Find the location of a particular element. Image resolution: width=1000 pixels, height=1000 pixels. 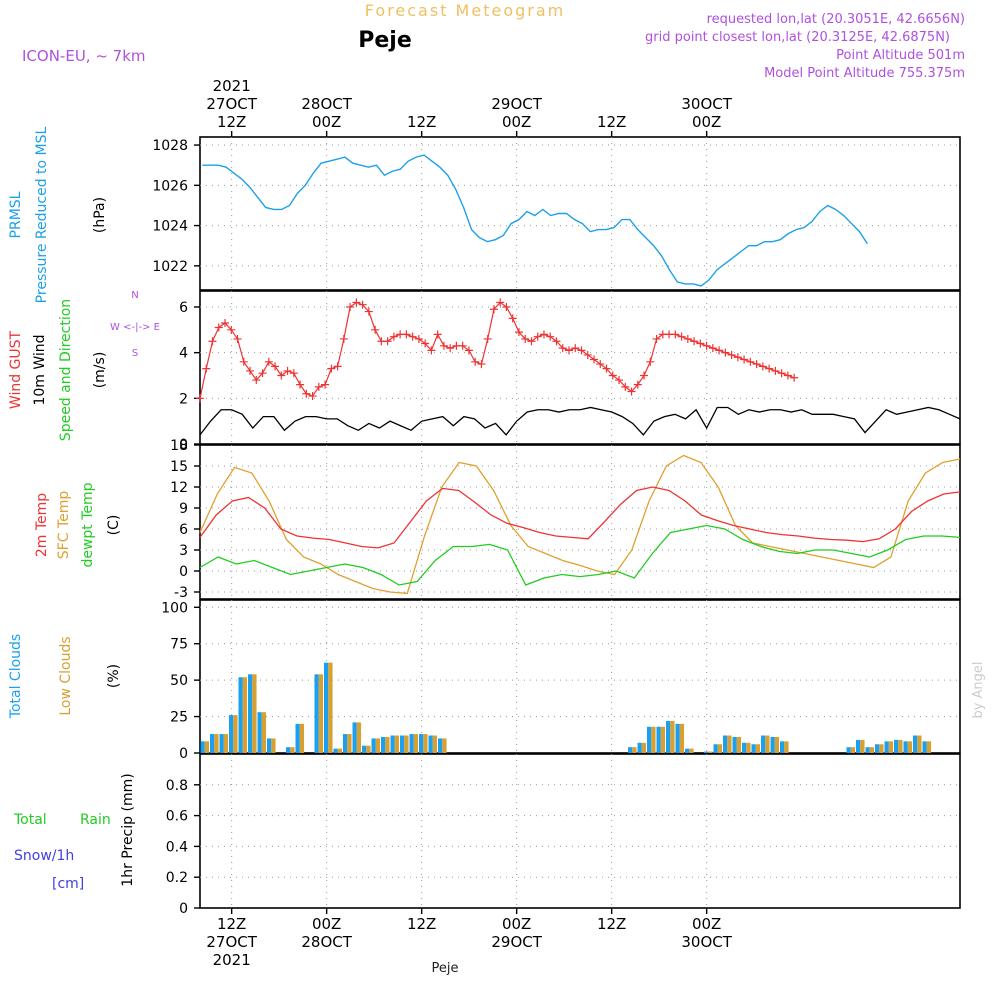

location-title: Peje is located at coordinates (385, 40).